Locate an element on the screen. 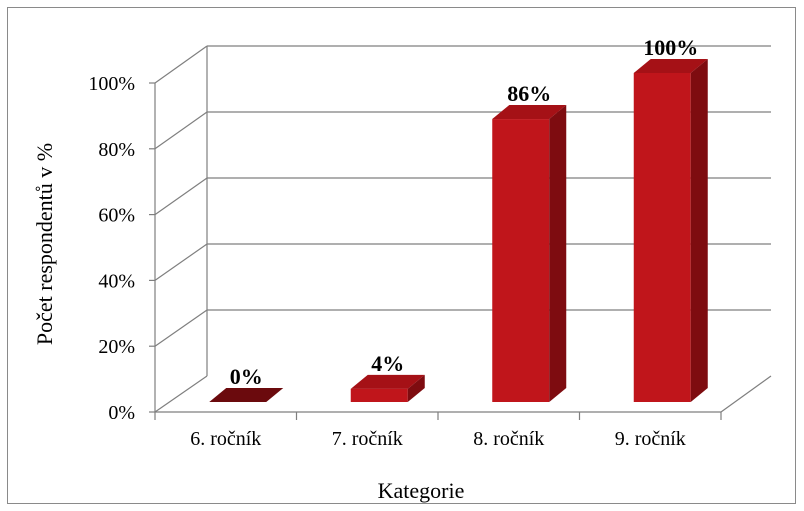  y-tick-label: 0% is located at coordinates (121, 413).